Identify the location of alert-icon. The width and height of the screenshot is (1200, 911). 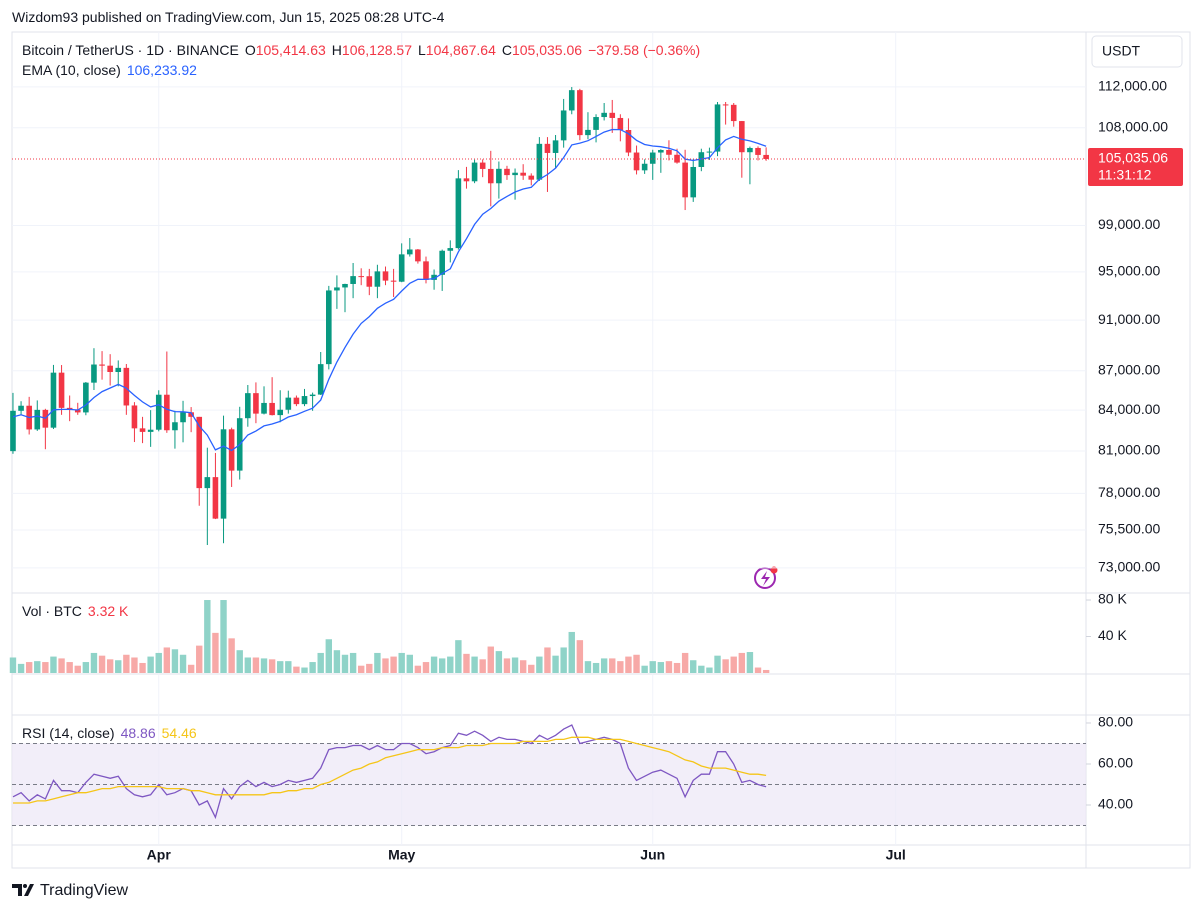
(766, 577).